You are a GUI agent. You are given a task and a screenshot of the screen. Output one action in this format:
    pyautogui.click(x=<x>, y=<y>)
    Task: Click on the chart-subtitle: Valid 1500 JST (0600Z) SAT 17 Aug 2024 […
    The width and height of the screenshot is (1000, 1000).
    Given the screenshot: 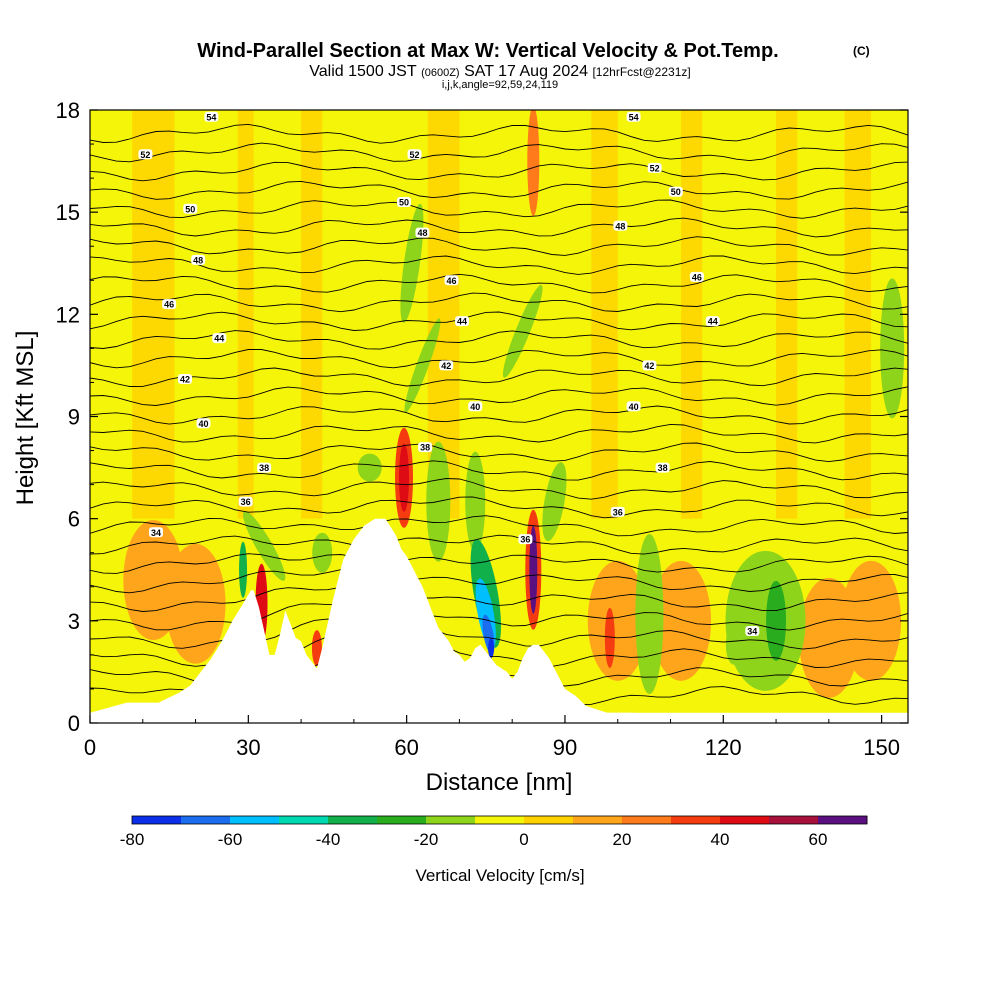 What is the action you would take?
    pyautogui.click(x=499, y=71)
    